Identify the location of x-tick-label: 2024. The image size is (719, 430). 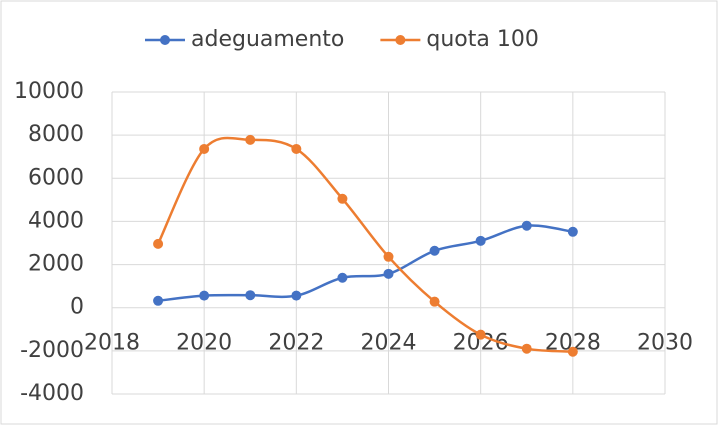
(389, 343).